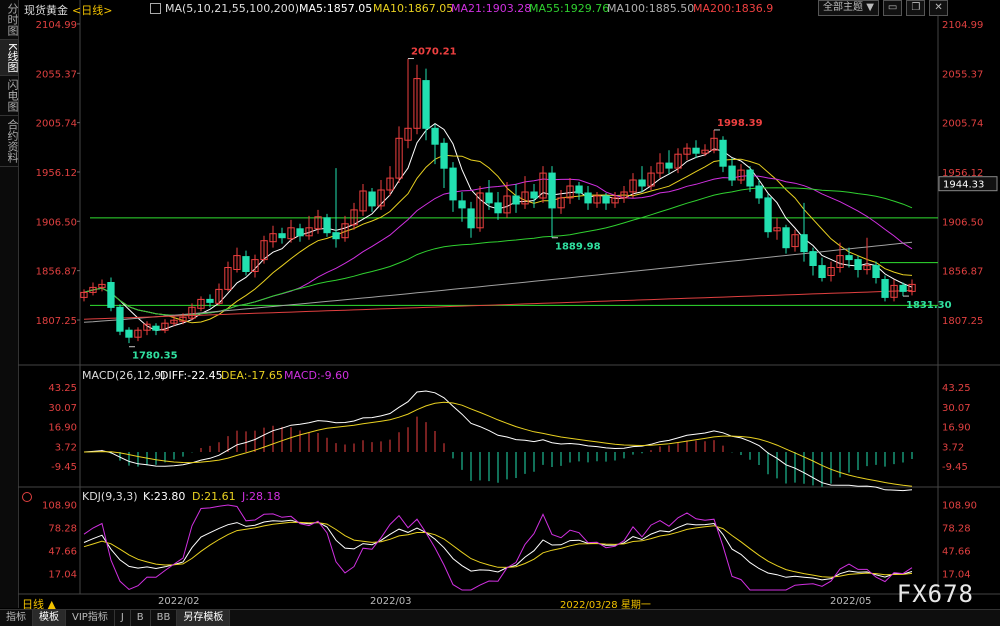  I want to click on kdj-tick-right: 17.04, so click(956, 574).